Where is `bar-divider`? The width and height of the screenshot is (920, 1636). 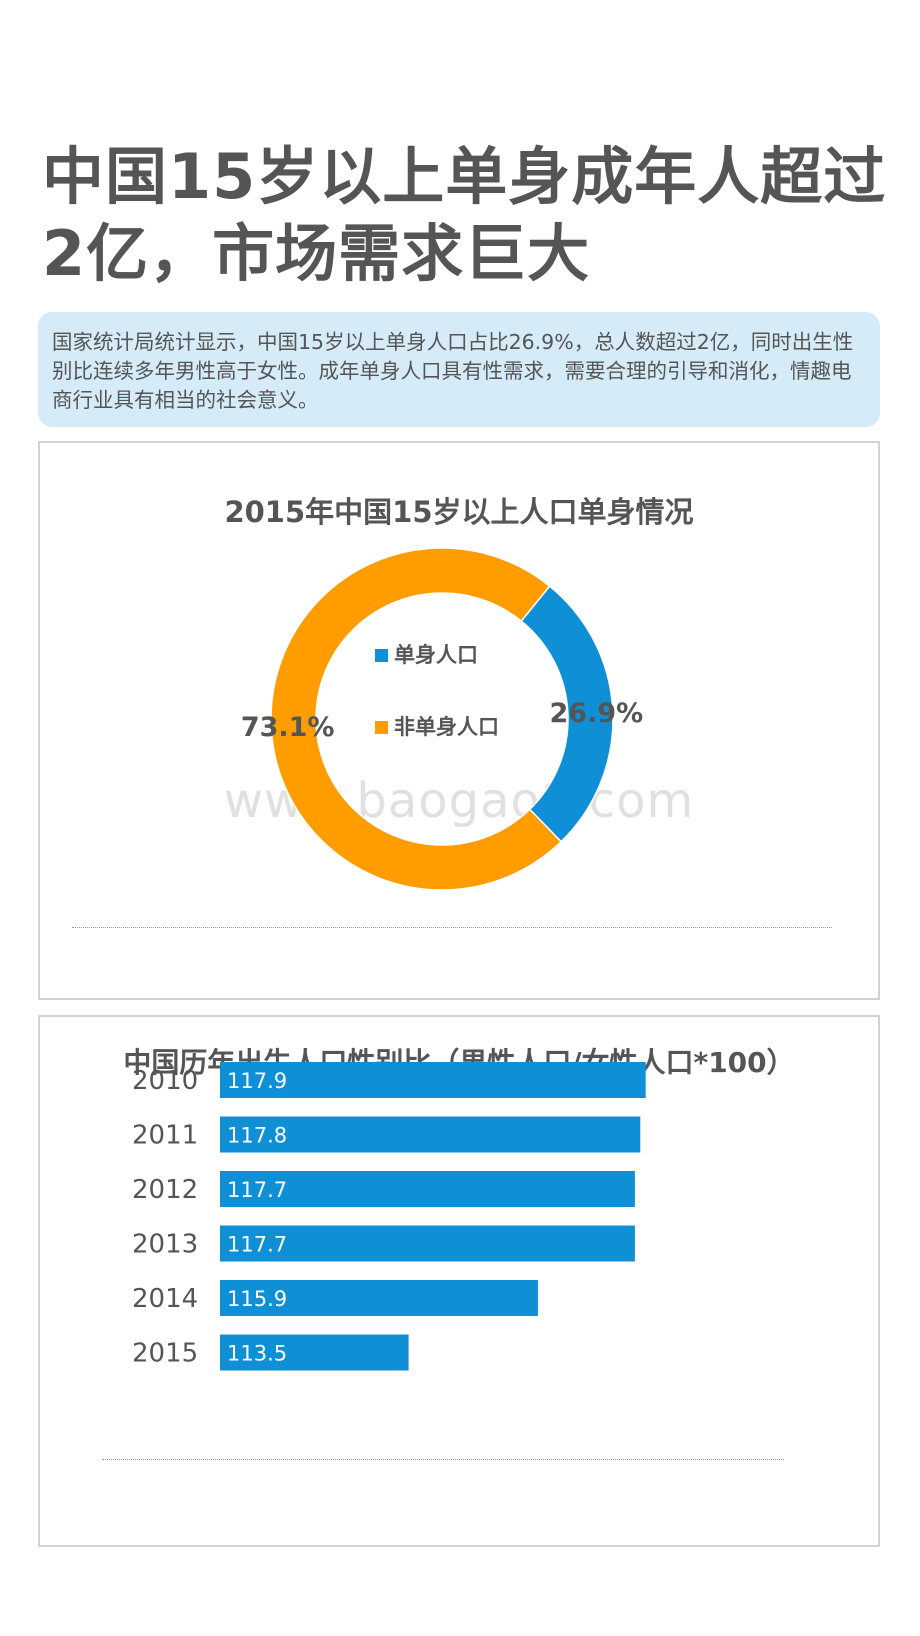 bar-divider is located at coordinates (443, 1459).